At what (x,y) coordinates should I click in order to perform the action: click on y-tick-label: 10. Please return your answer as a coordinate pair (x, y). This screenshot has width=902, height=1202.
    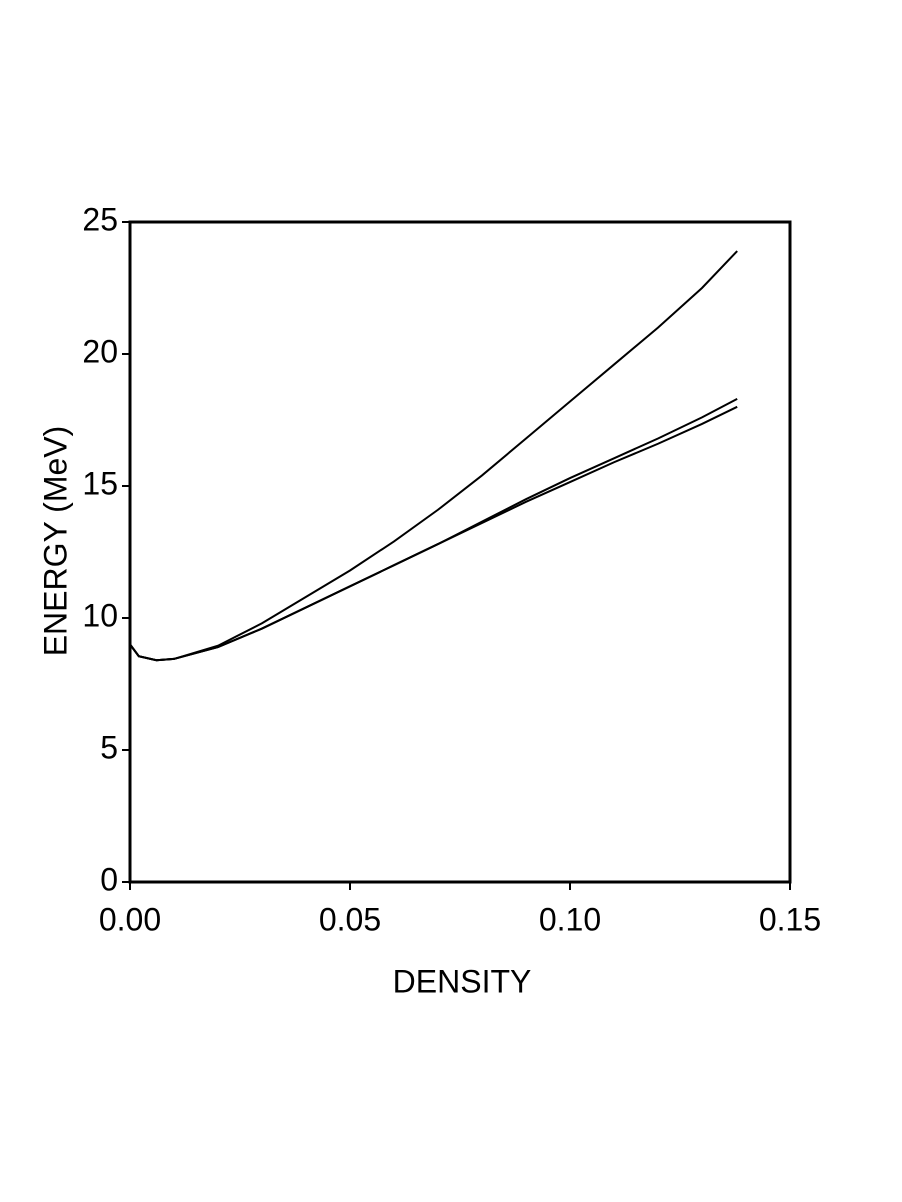
    Looking at the image, I should click on (100, 615).